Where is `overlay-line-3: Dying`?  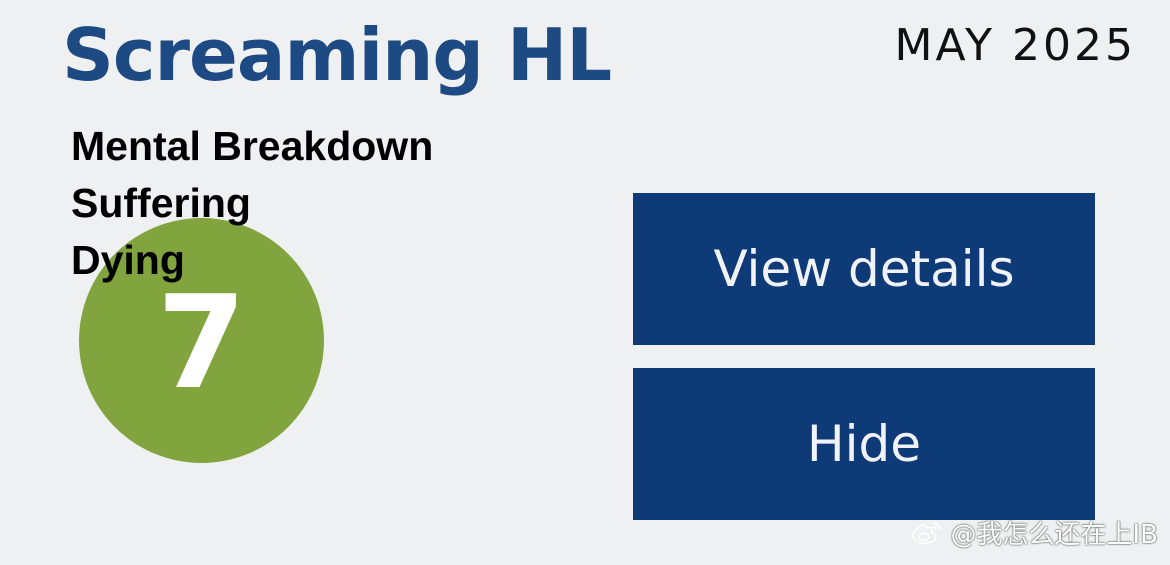 overlay-line-3: Dying is located at coordinates (128, 260).